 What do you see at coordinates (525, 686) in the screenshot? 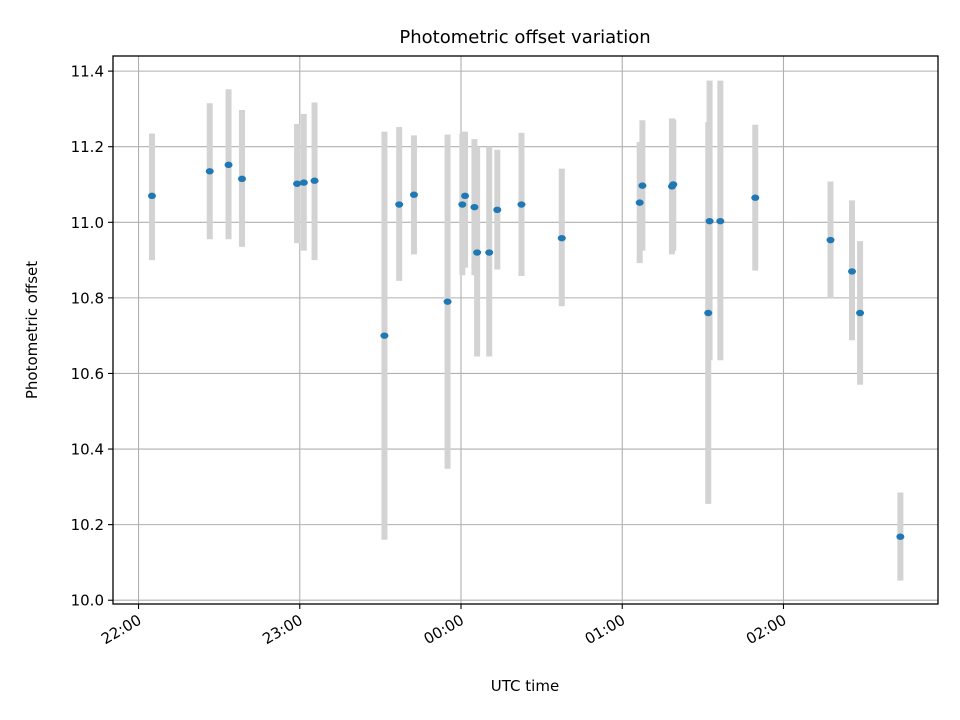
I see `x-axis-label: UTC time` at bounding box center [525, 686].